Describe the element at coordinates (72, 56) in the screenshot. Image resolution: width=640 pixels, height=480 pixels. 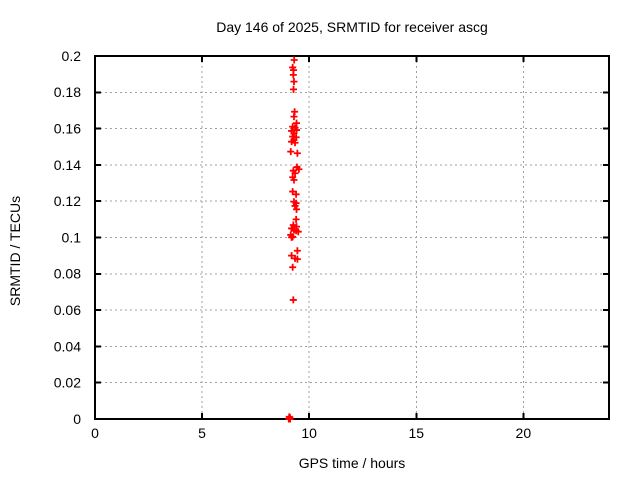
I see `y-tick-label: 0.2` at that location.